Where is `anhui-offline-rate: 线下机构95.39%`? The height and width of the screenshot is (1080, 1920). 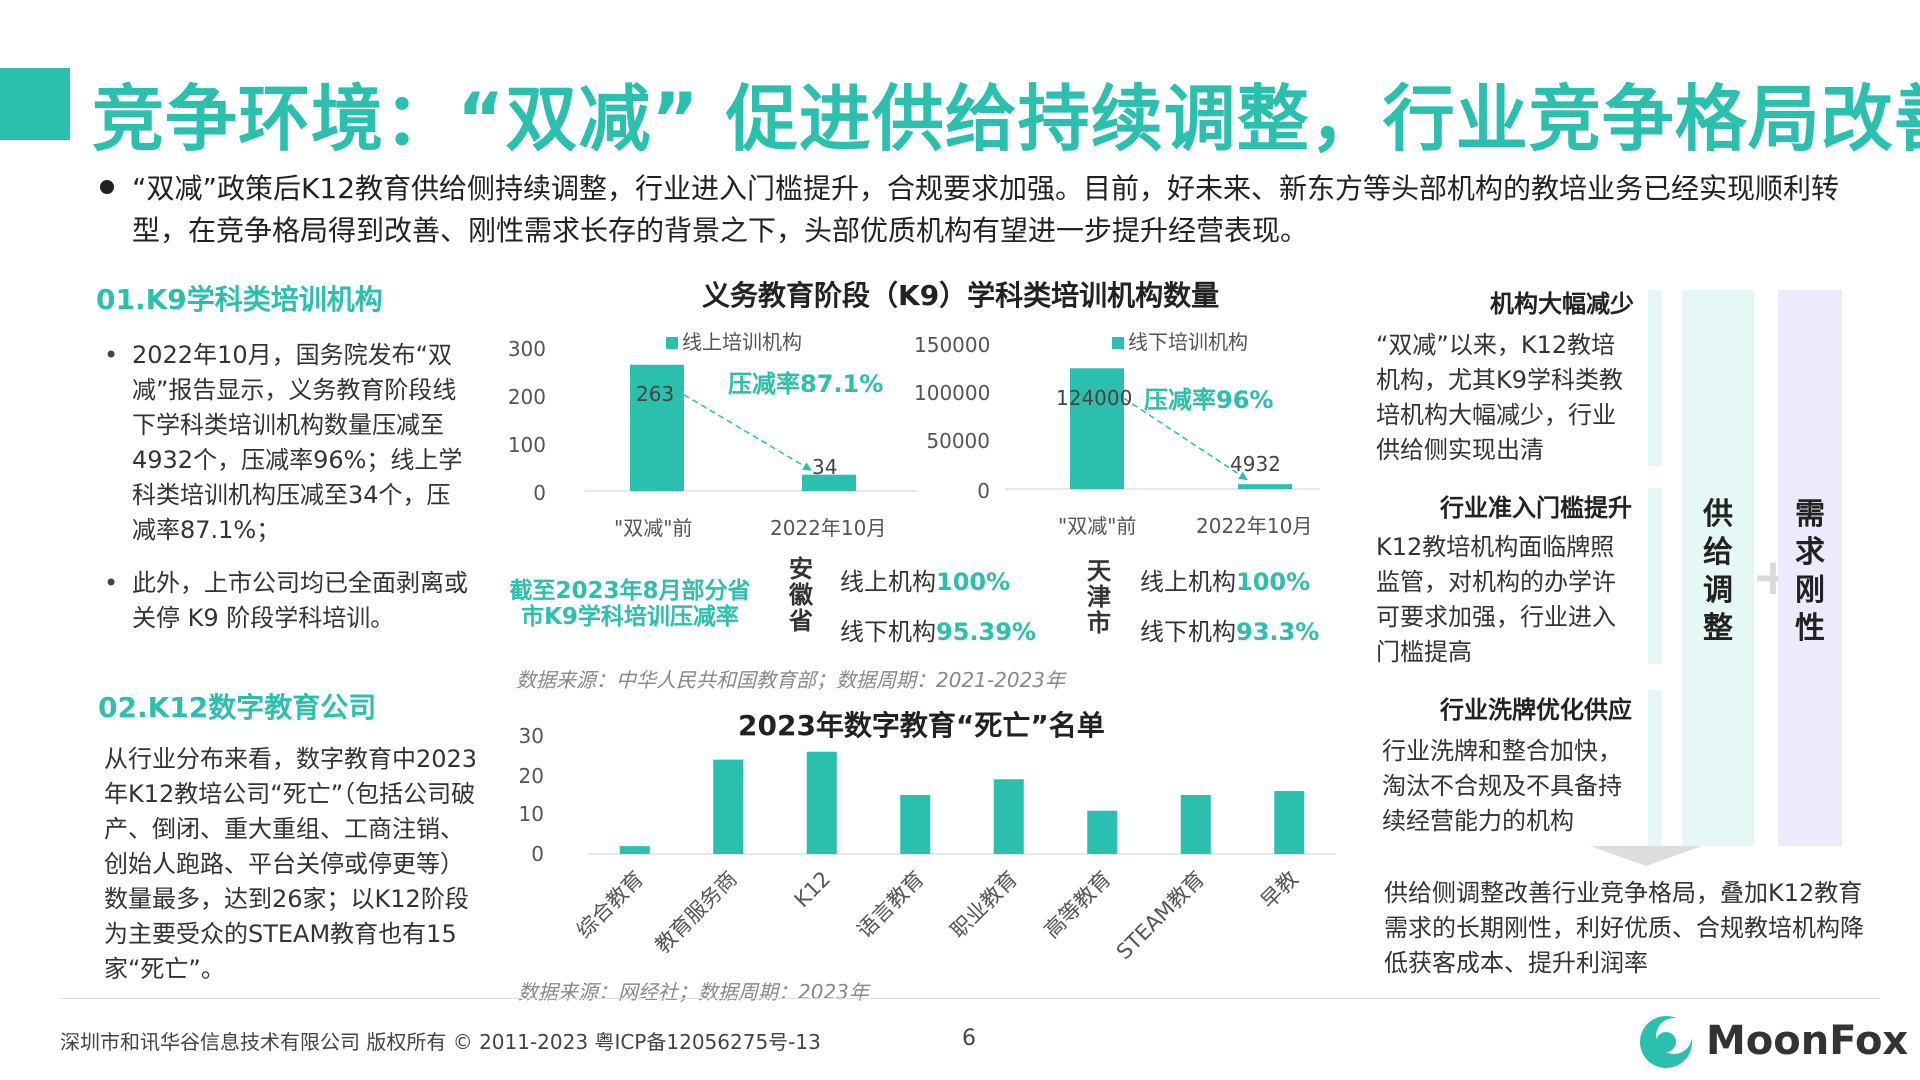
anhui-offline-rate: 线下机构95.39% is located at coordinates (938, 629).